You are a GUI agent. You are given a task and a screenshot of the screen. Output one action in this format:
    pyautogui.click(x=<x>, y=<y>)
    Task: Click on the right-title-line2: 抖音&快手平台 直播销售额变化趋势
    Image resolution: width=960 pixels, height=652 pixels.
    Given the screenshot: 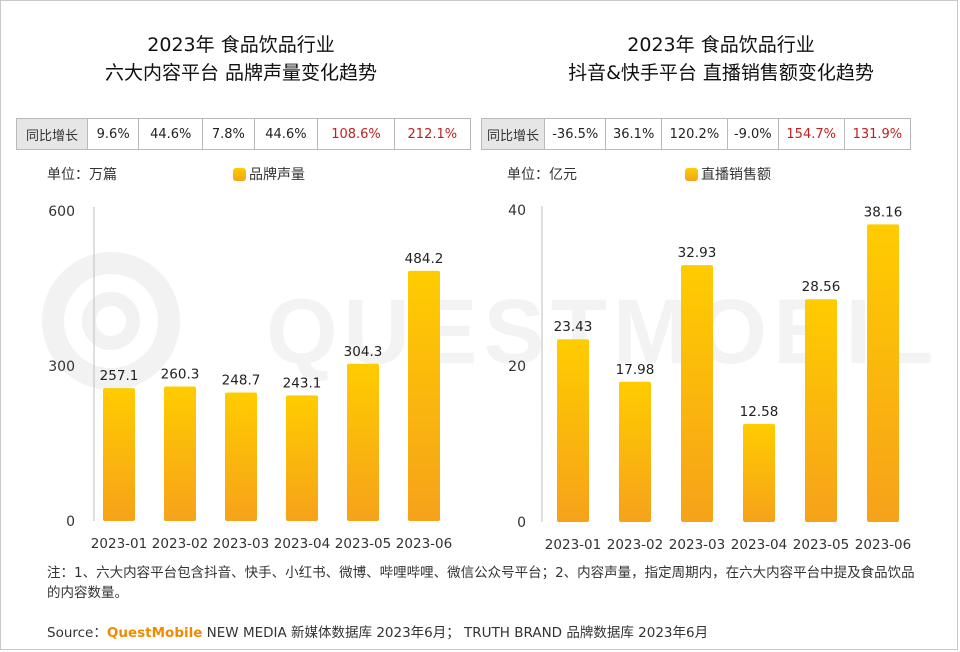 What is the action you would take?
    pyautogui.click(x=721, y=73)
    